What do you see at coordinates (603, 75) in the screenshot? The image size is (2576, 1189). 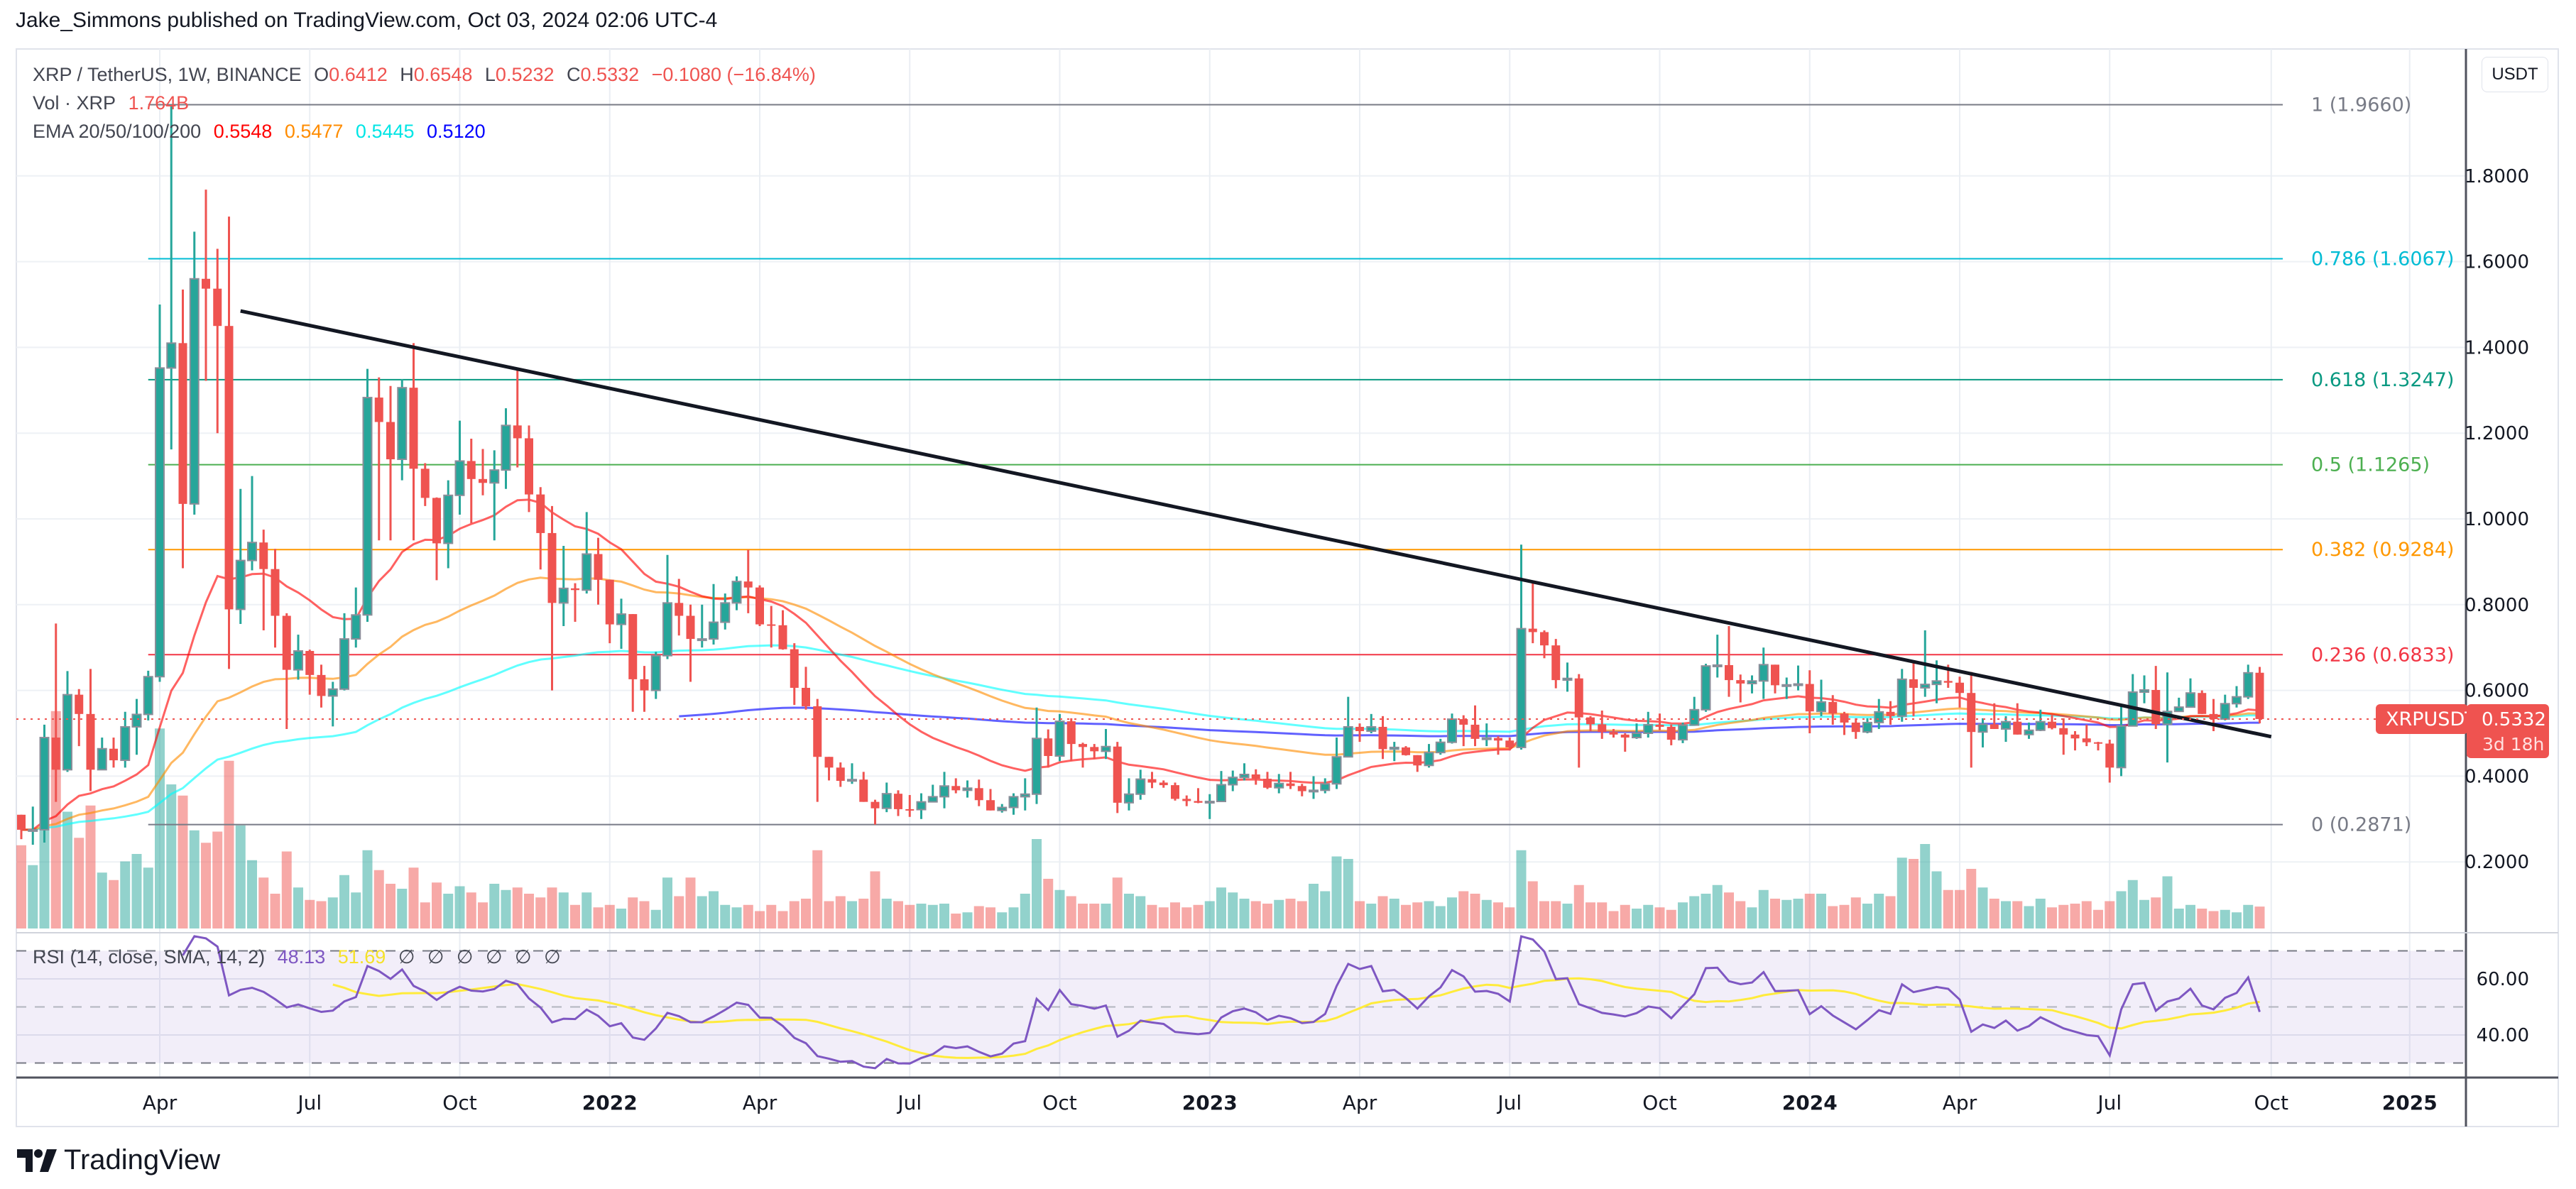 I see `ohlc-close: C0.5332` at bounding box center [603, 75].